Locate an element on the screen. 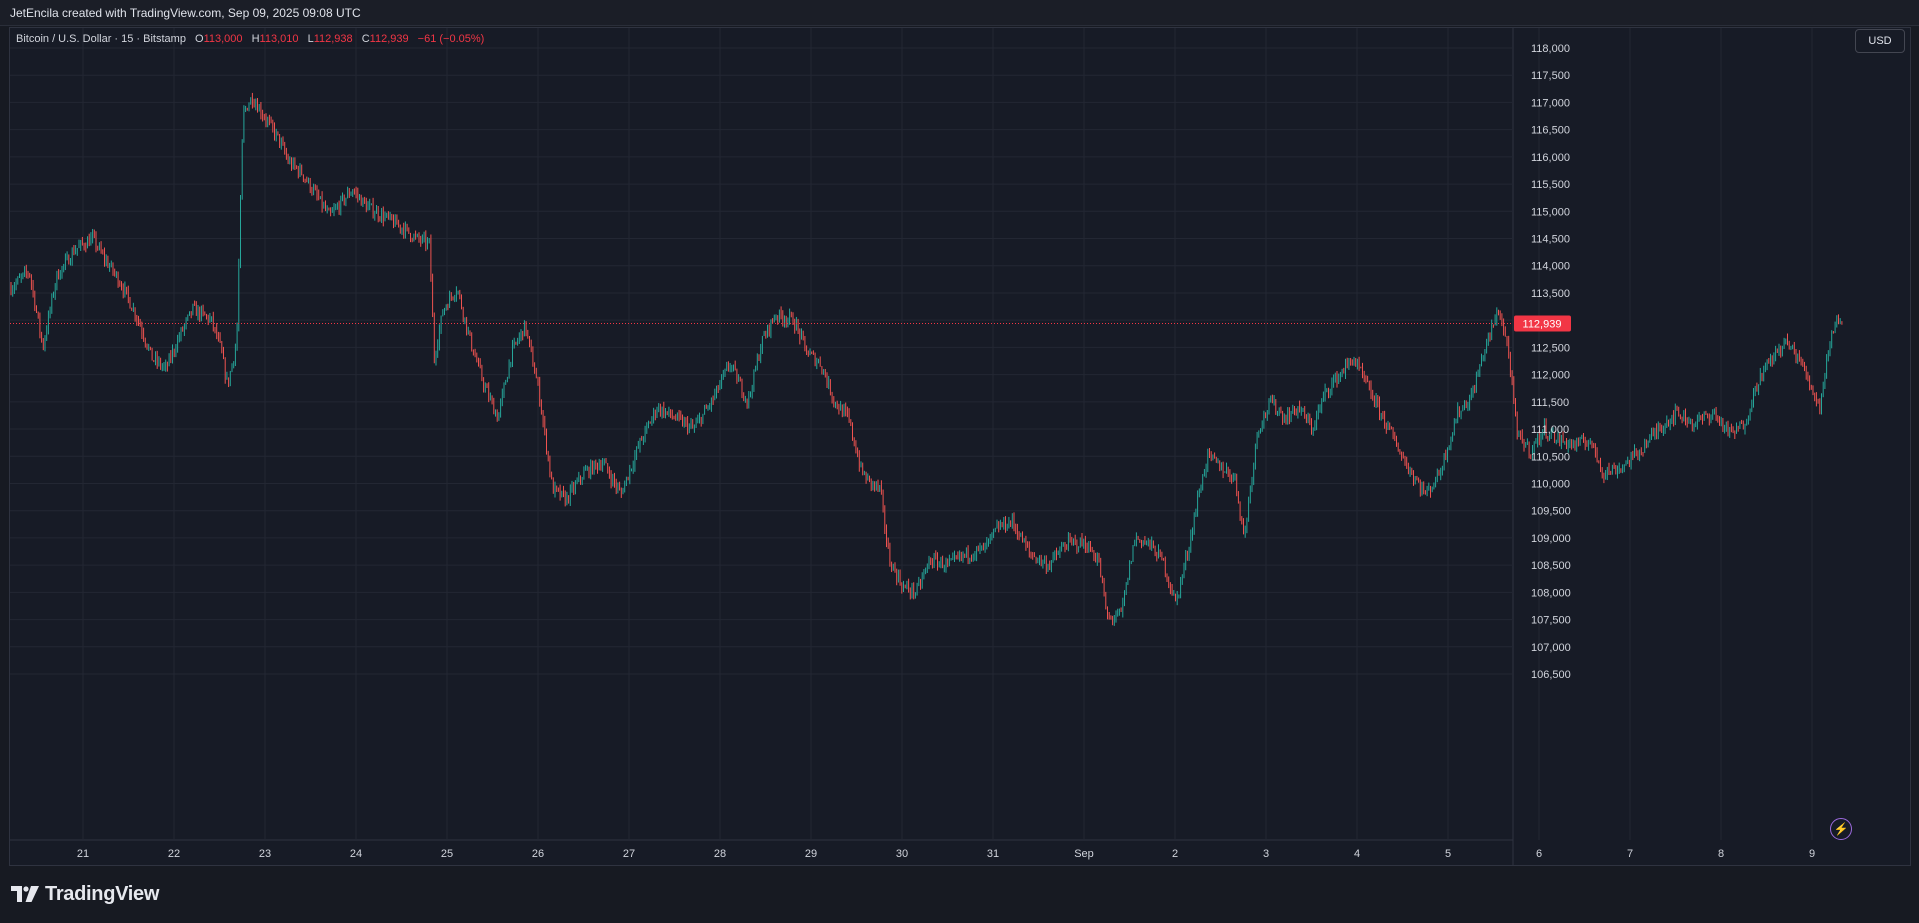 This screenshot has height=923, width=1919. time-tick-label: 23 is located at coordinates (265, 854).